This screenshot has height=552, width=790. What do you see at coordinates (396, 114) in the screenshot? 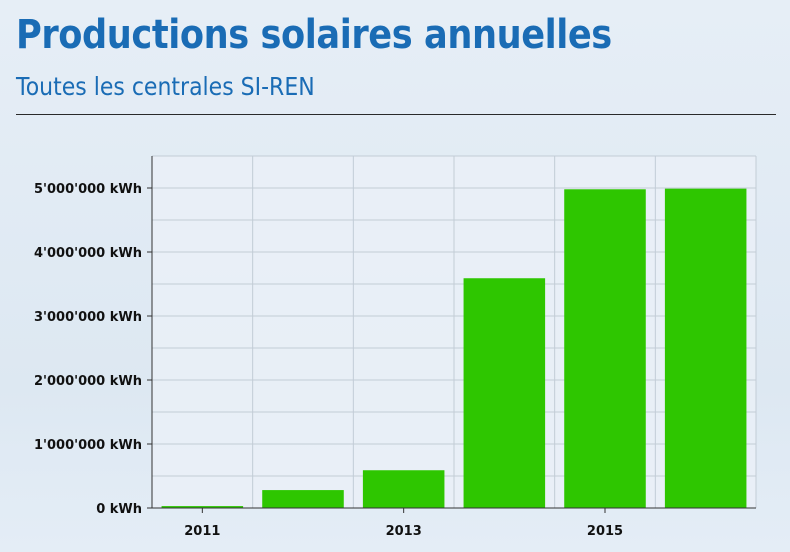
I see `header-divider` at bounding box center [396, 114].